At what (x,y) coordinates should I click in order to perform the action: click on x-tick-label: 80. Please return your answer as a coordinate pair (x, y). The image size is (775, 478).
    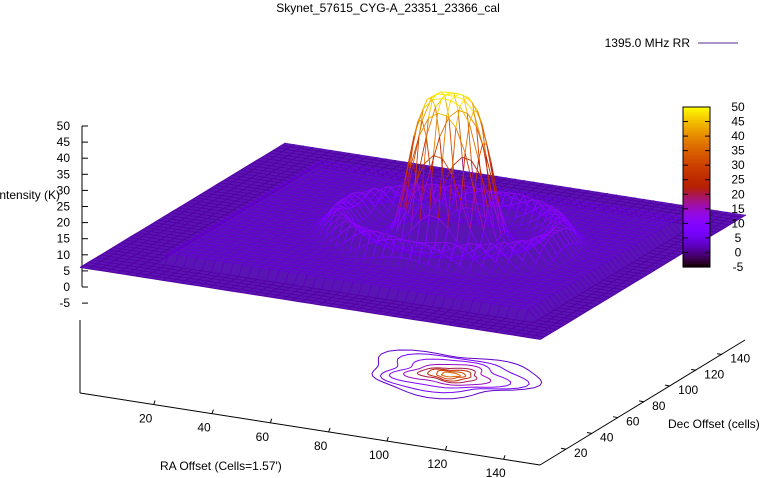
    Looking at the image, I should click on (321, 446).